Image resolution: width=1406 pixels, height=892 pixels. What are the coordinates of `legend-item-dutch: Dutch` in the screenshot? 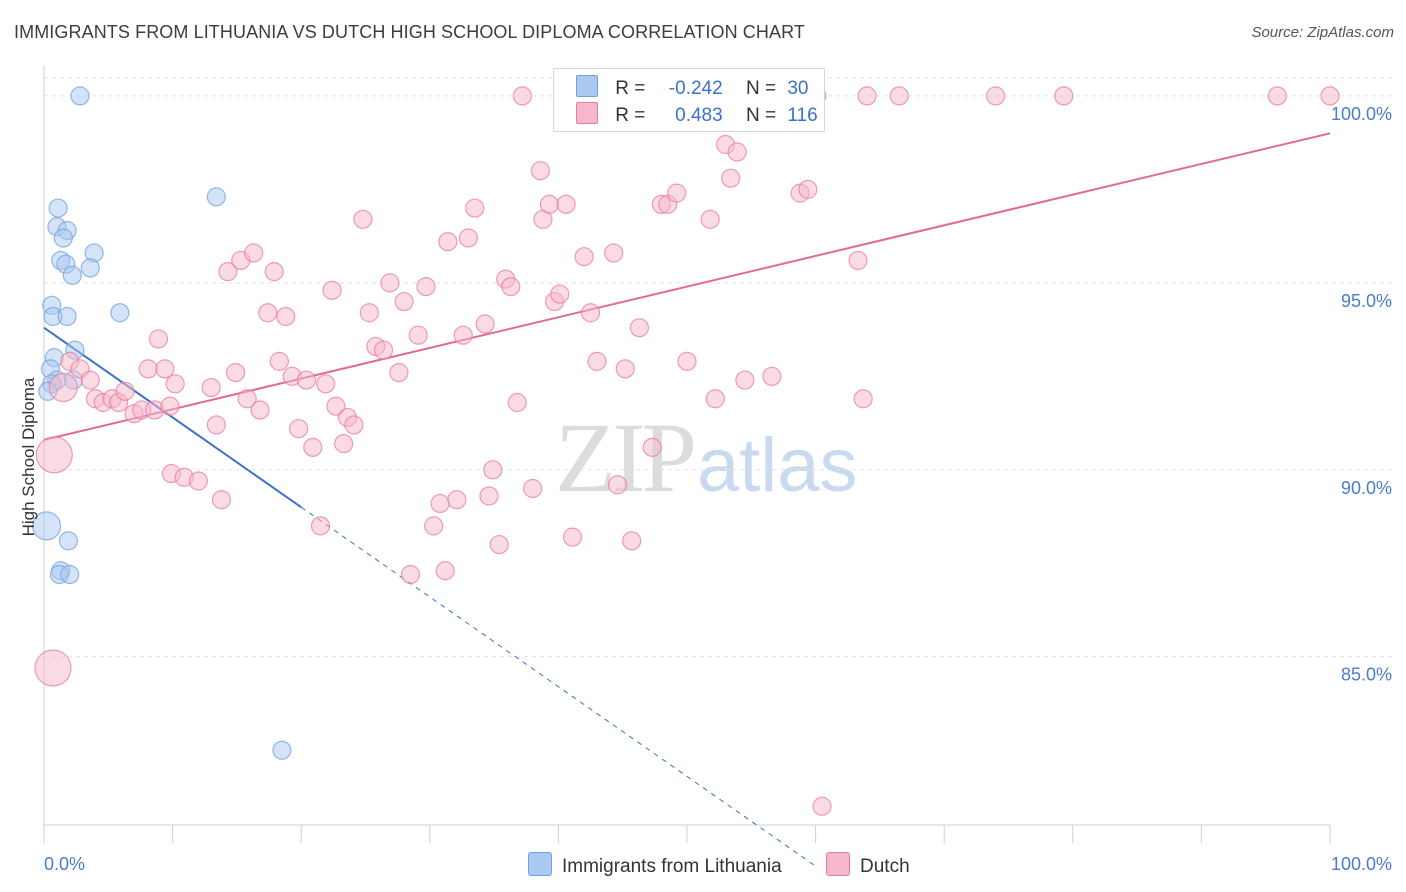 It's located at (868, 865).